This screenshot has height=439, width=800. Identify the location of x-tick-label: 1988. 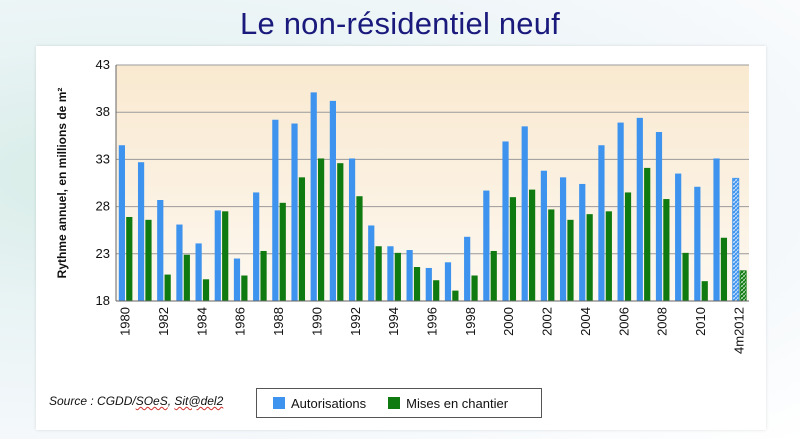
(278, 321).